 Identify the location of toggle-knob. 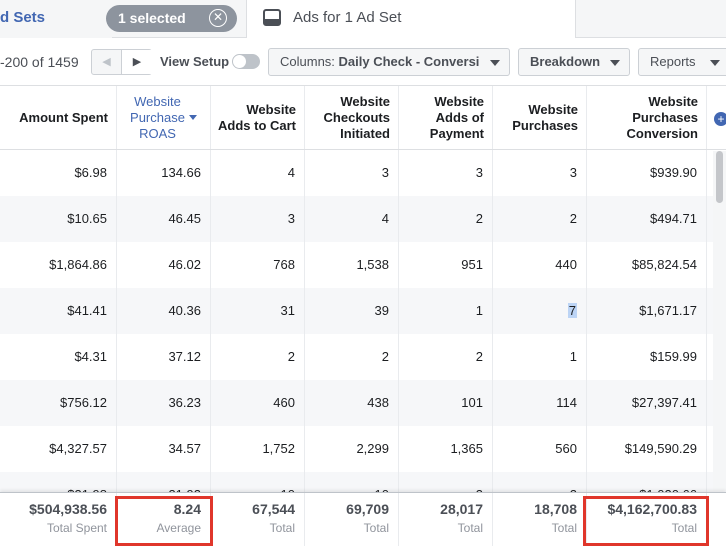
(239, 61).